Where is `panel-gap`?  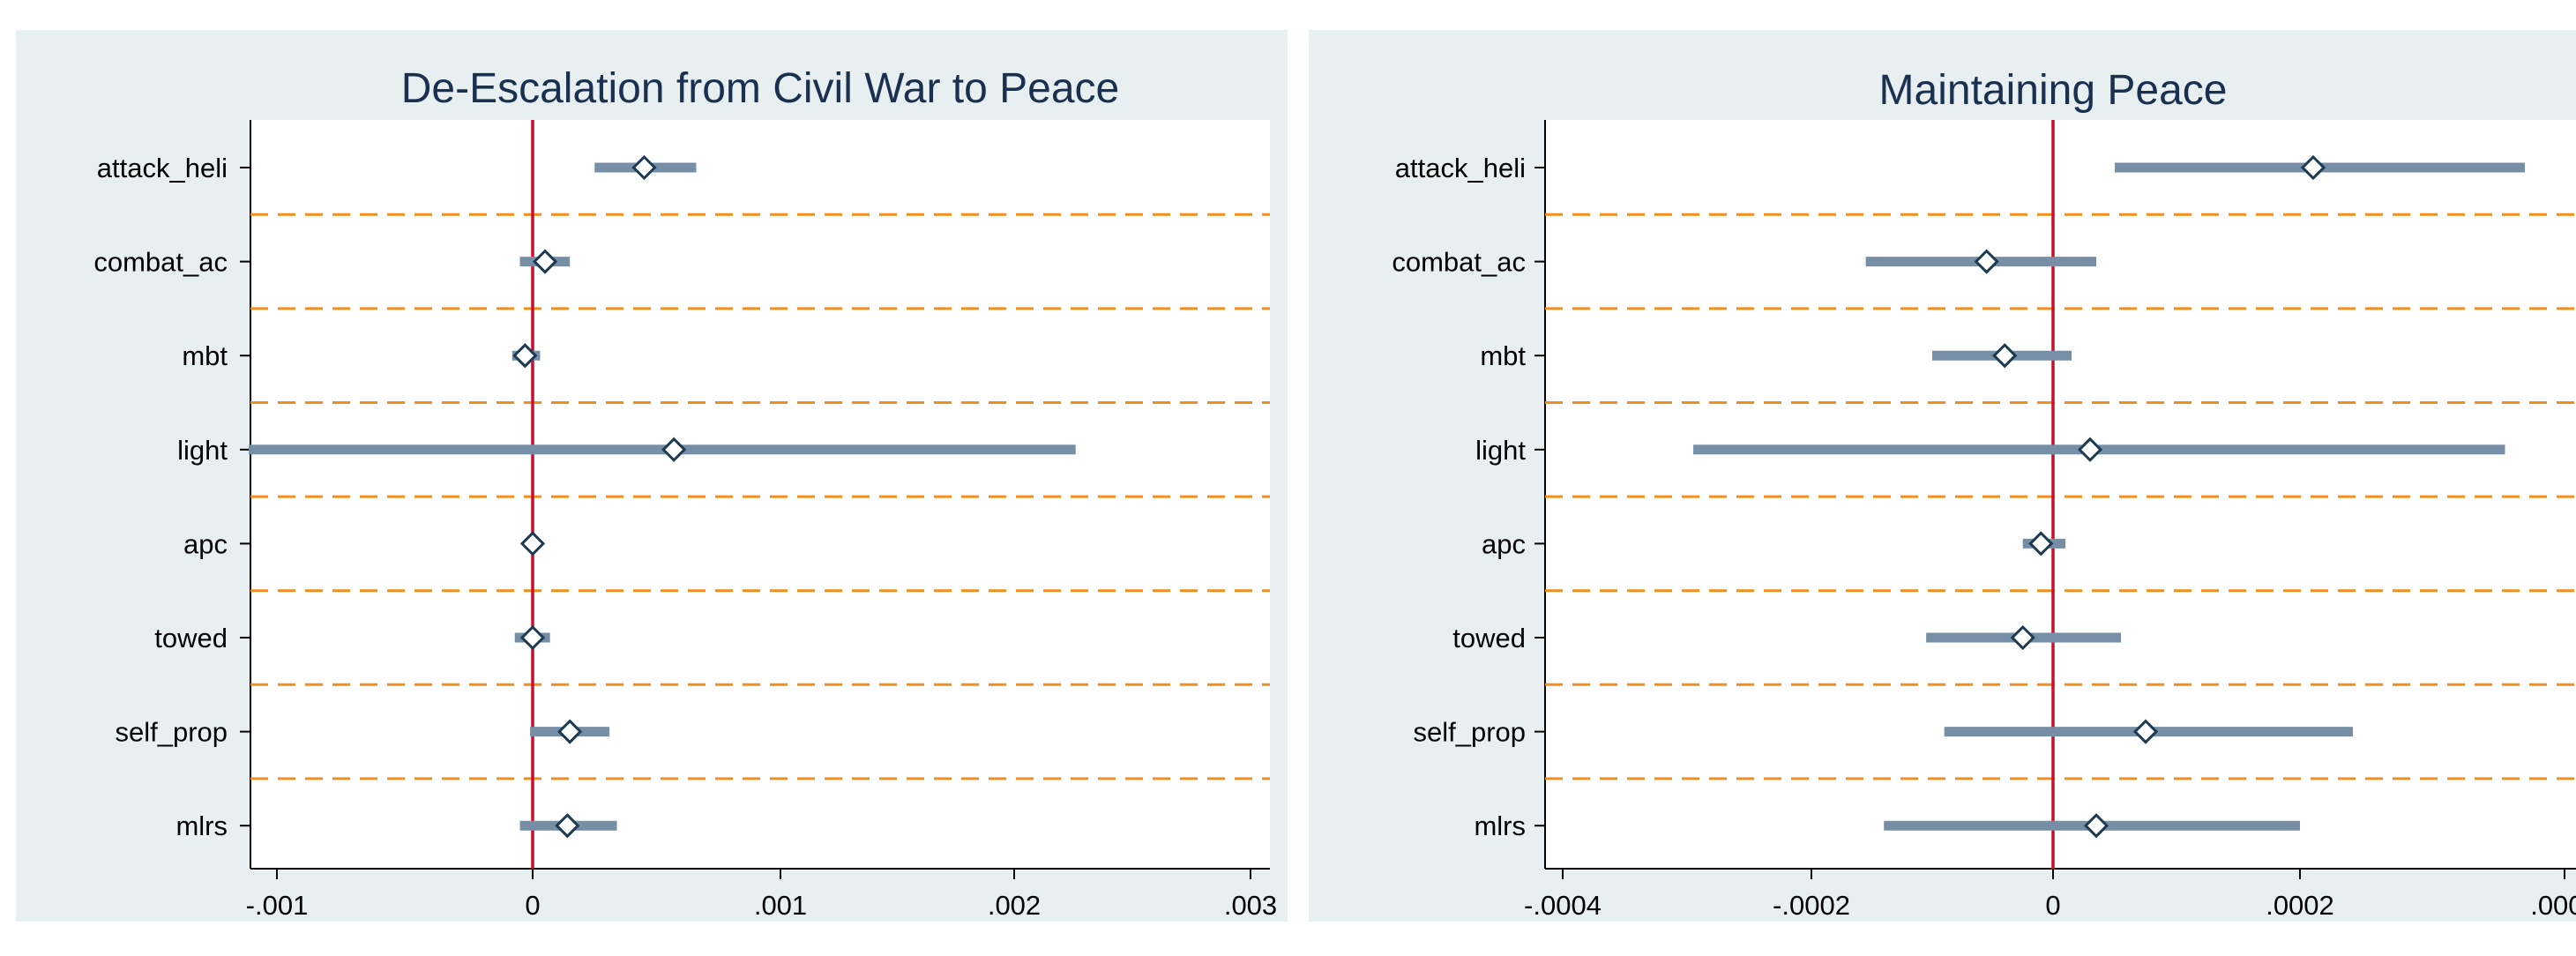 panel-gap is located at coordinates (1298, 476).